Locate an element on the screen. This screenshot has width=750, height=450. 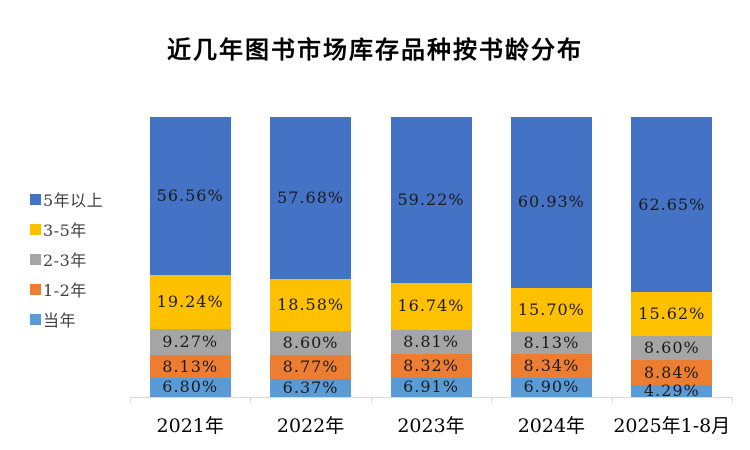
stacked-bar: 57.68% 18.58% 8.60% 8.77% 6.37% is located at coordinates (311, 257).